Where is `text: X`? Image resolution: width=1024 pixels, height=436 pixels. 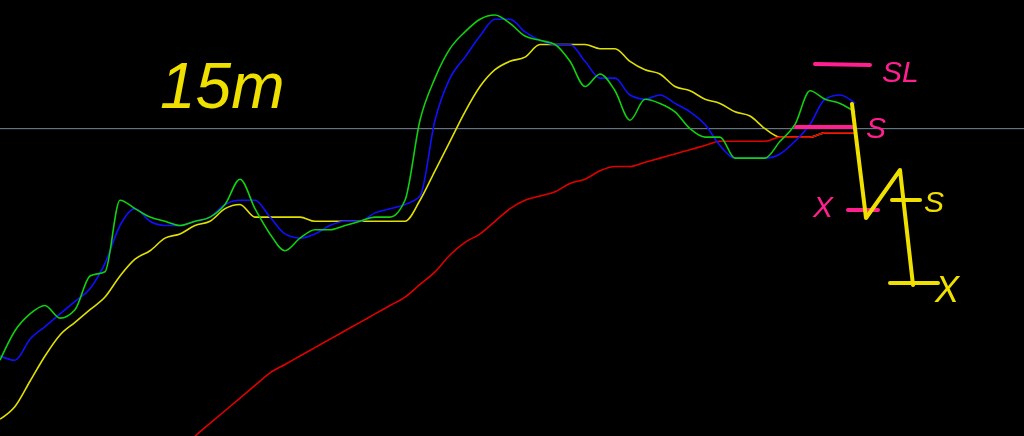 text: X is located at coordinates (947, 289).